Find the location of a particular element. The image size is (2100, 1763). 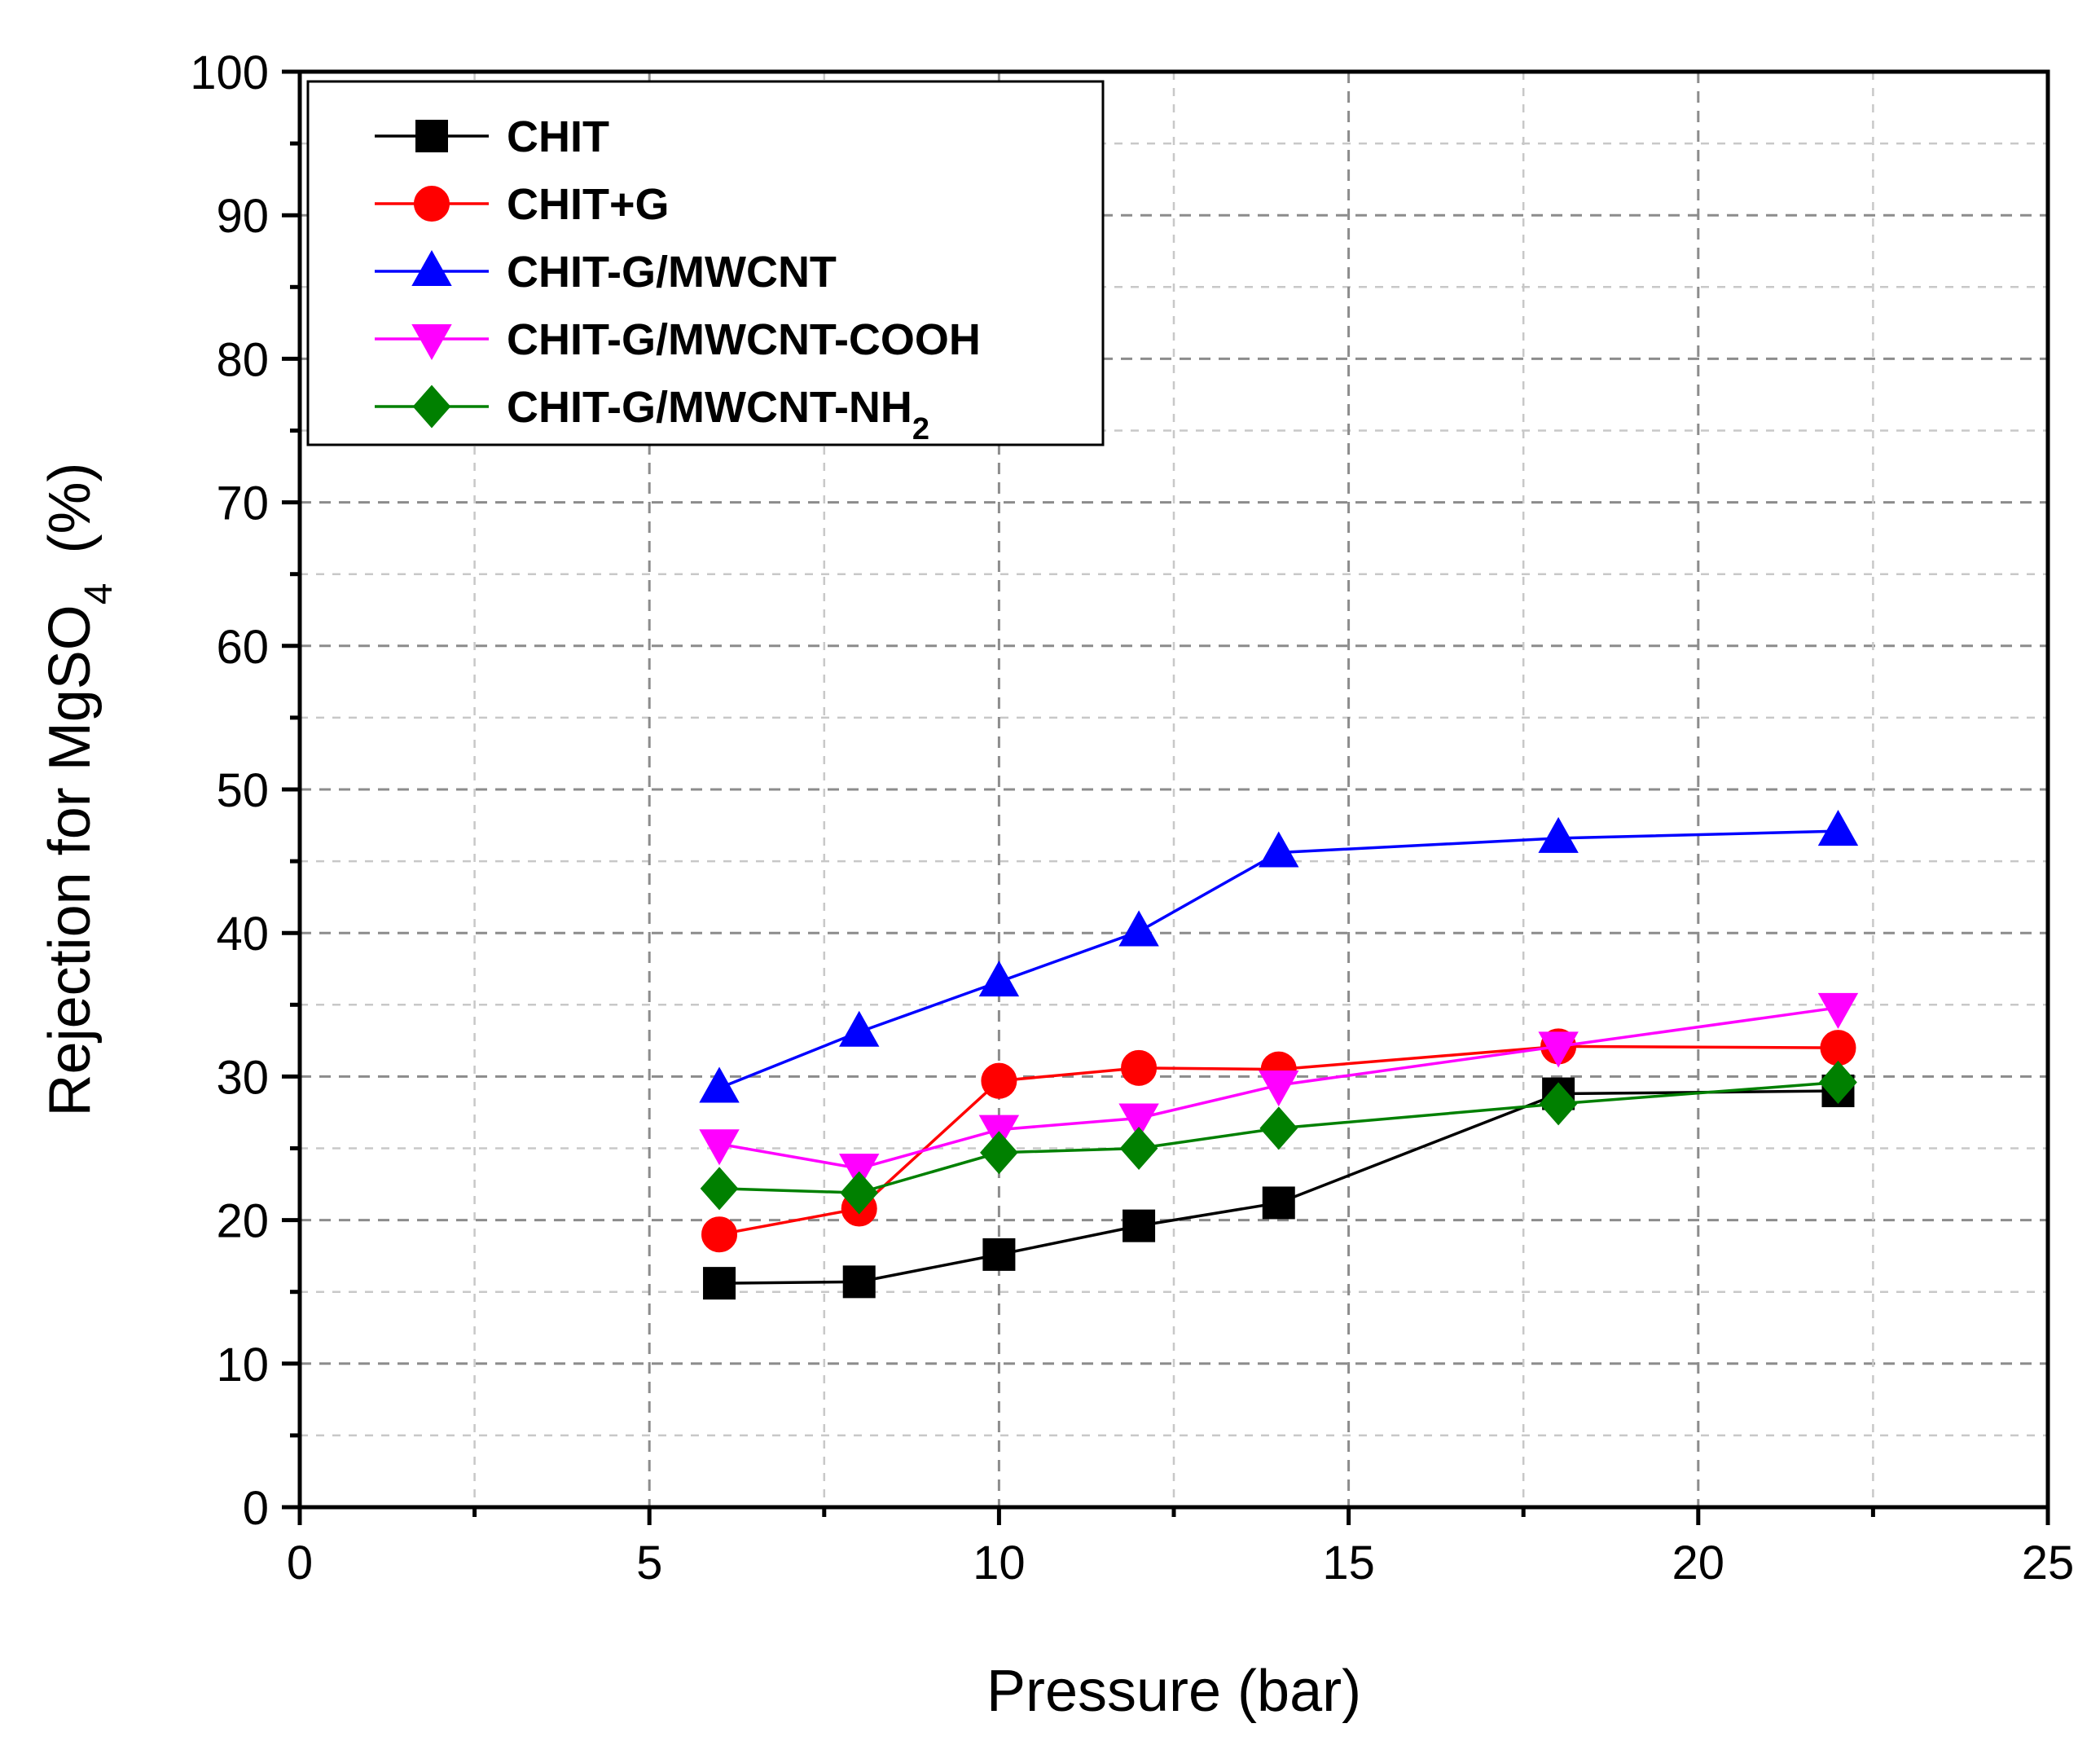

legend-label-text: CHIT-G/MWCNT is located at coordinates (672, 272).